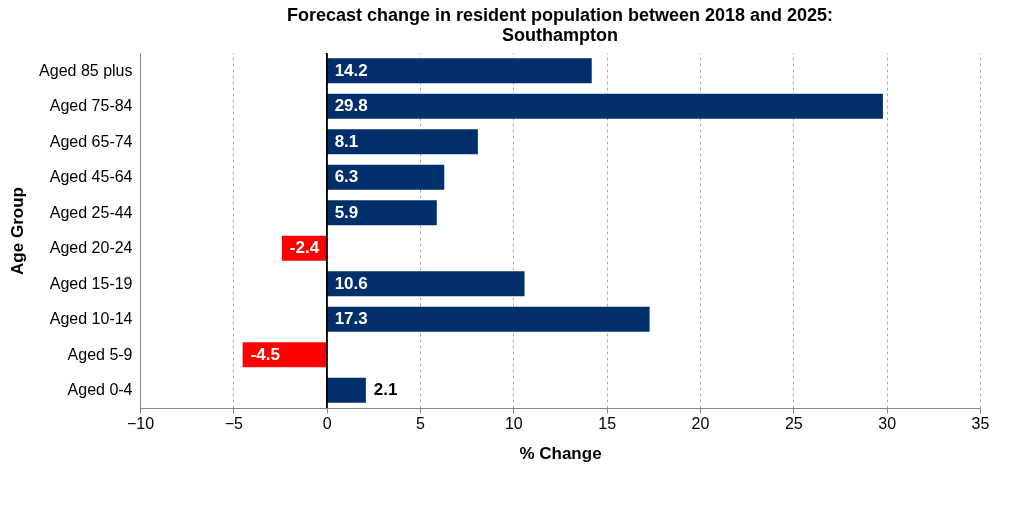  What do you see at coordinates (86, 70) in the screenshot?
I see `y-tick-label: Aged 85 plus` at bounding box center [86, 70].